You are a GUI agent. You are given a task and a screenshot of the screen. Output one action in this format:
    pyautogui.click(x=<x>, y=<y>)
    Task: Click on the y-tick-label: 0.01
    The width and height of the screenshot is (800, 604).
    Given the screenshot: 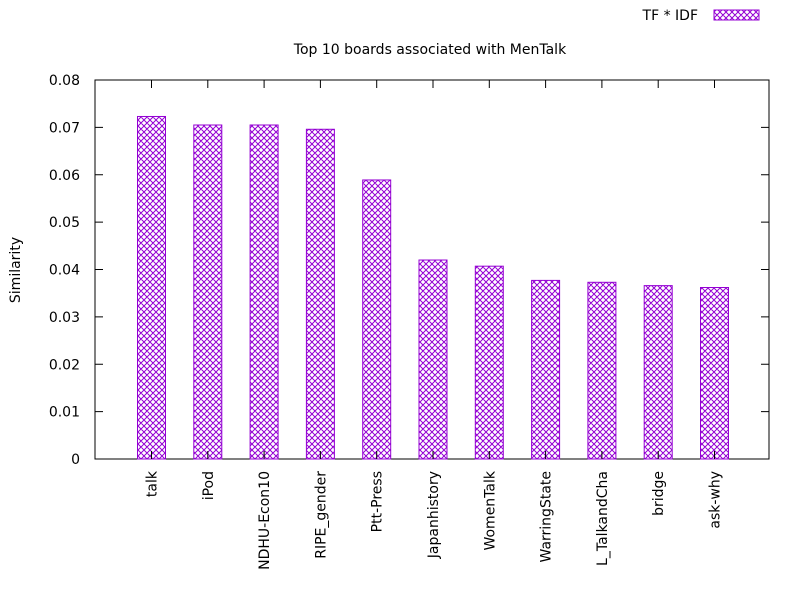 What is the action you would take?
    pyautogui.click(x=64, y=413)
    